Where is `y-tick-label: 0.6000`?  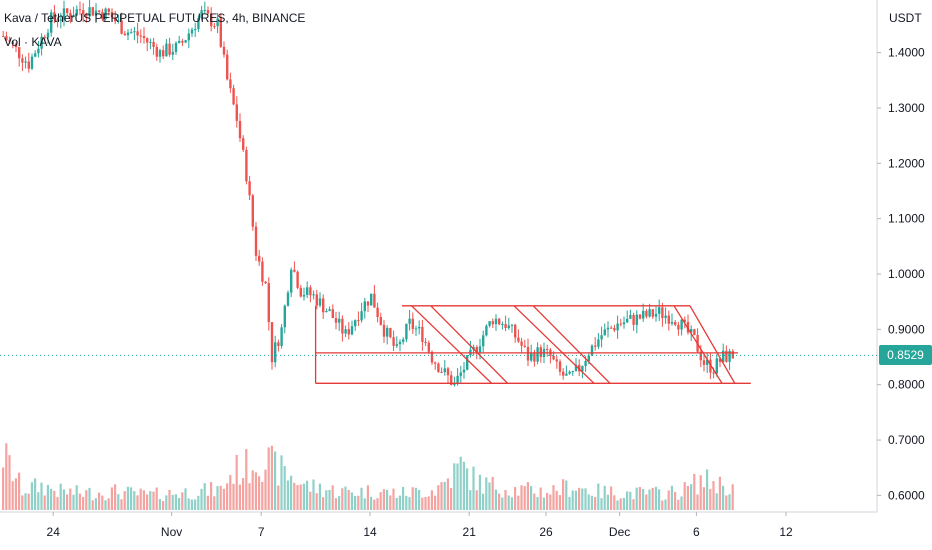 y-tick-label: 0.6000 is located at coordinates (906, 495).